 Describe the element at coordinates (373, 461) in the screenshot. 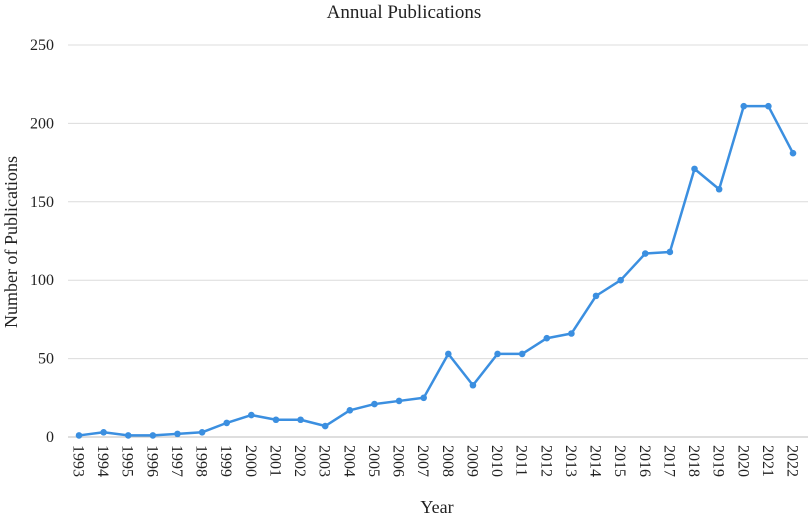

I see `x-tick-label: 2005` at that location.